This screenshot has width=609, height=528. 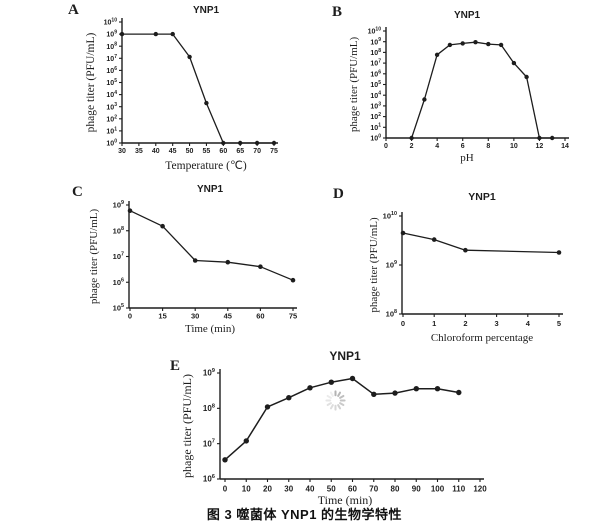 What do you see at coordinates (293, 316) in the screenshot?
I see `x-tick-label: 75` at bounding box center [293, 316].